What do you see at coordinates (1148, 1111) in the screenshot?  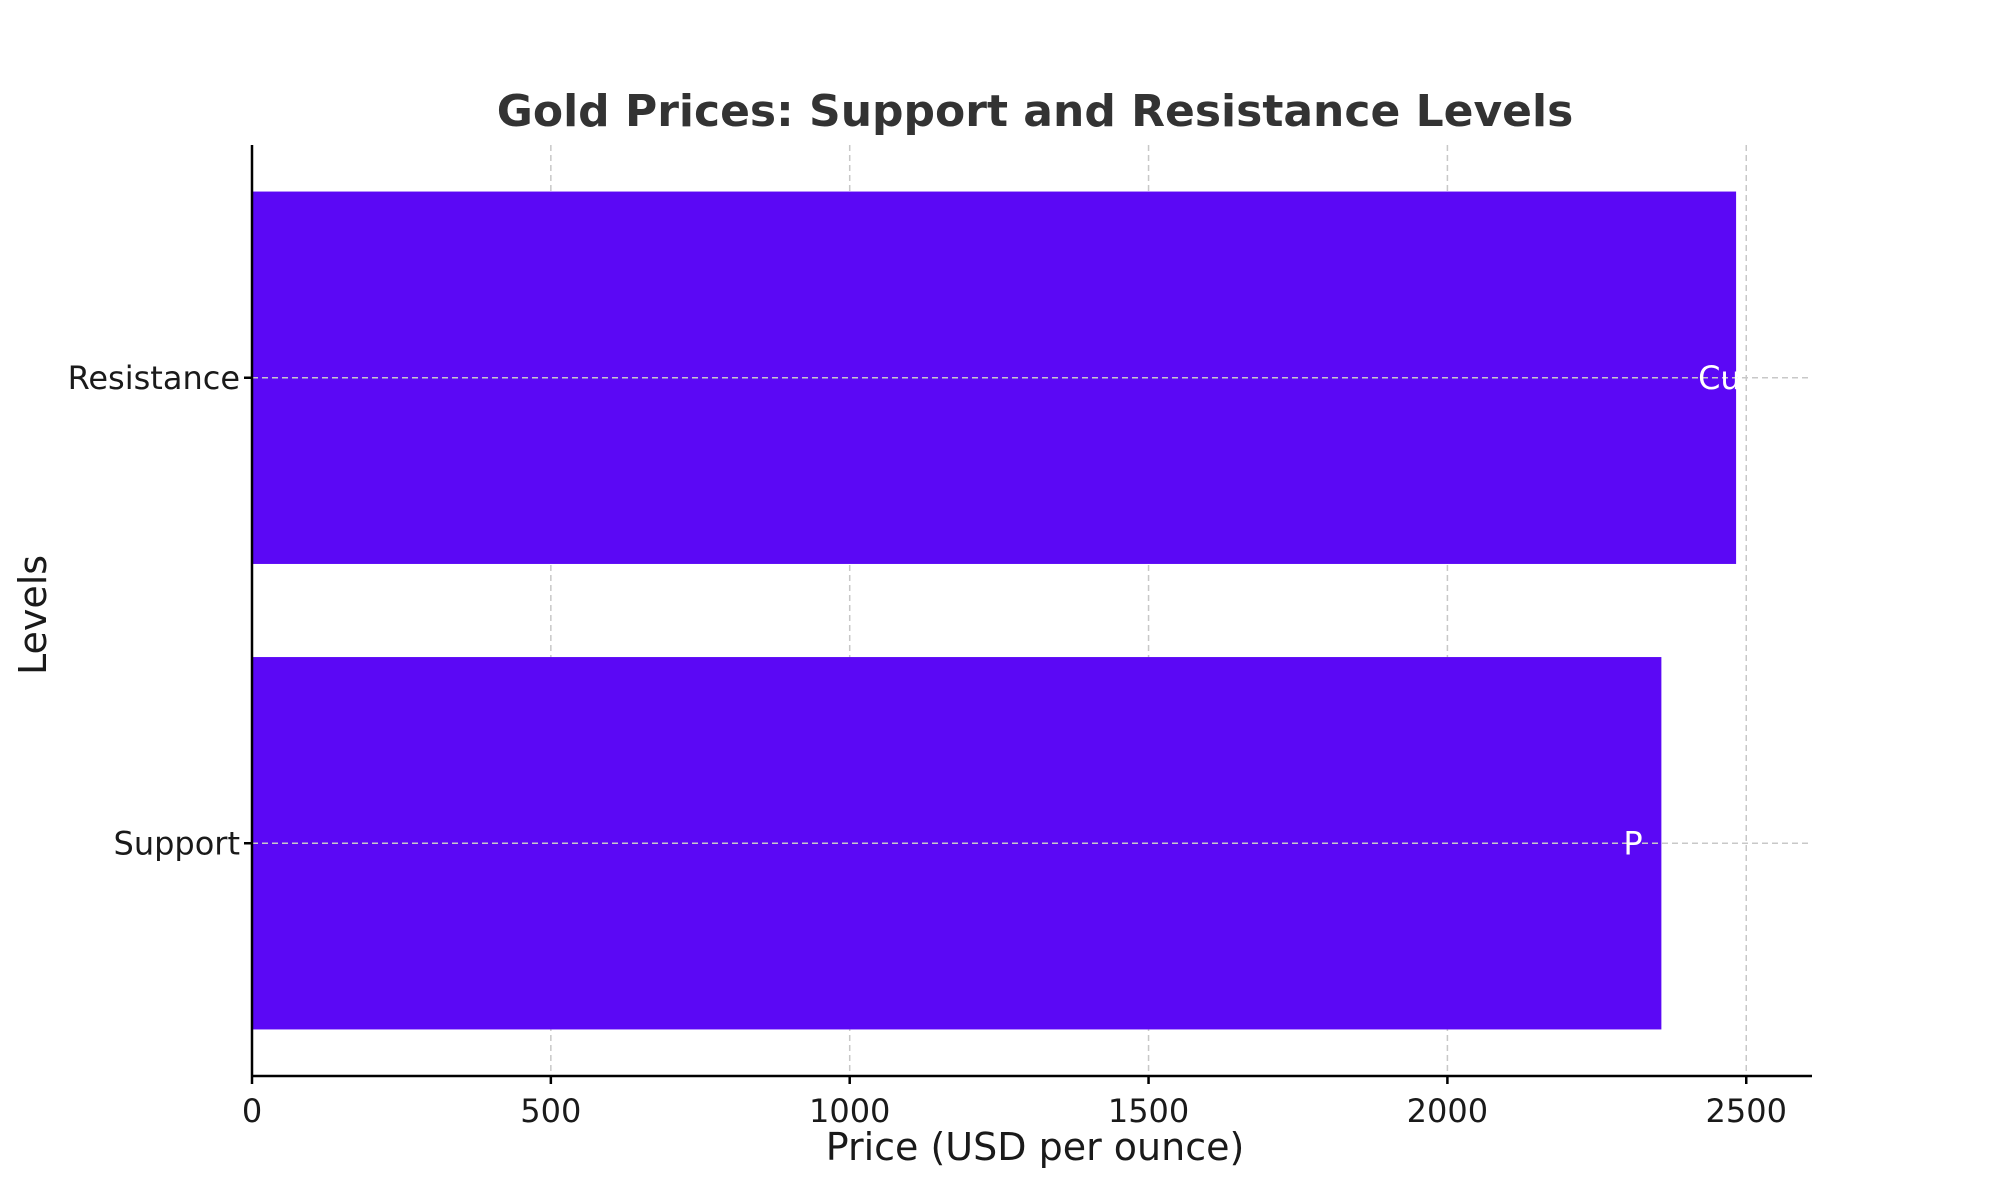 I see `x-tick-label: 1500` at bounding box center [1148, 1111].